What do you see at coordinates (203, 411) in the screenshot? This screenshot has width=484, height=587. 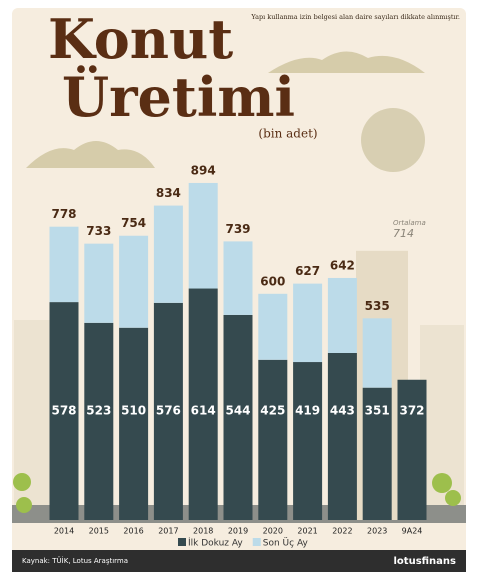 I see `value-label: 614` at bounding box center [203, 411].